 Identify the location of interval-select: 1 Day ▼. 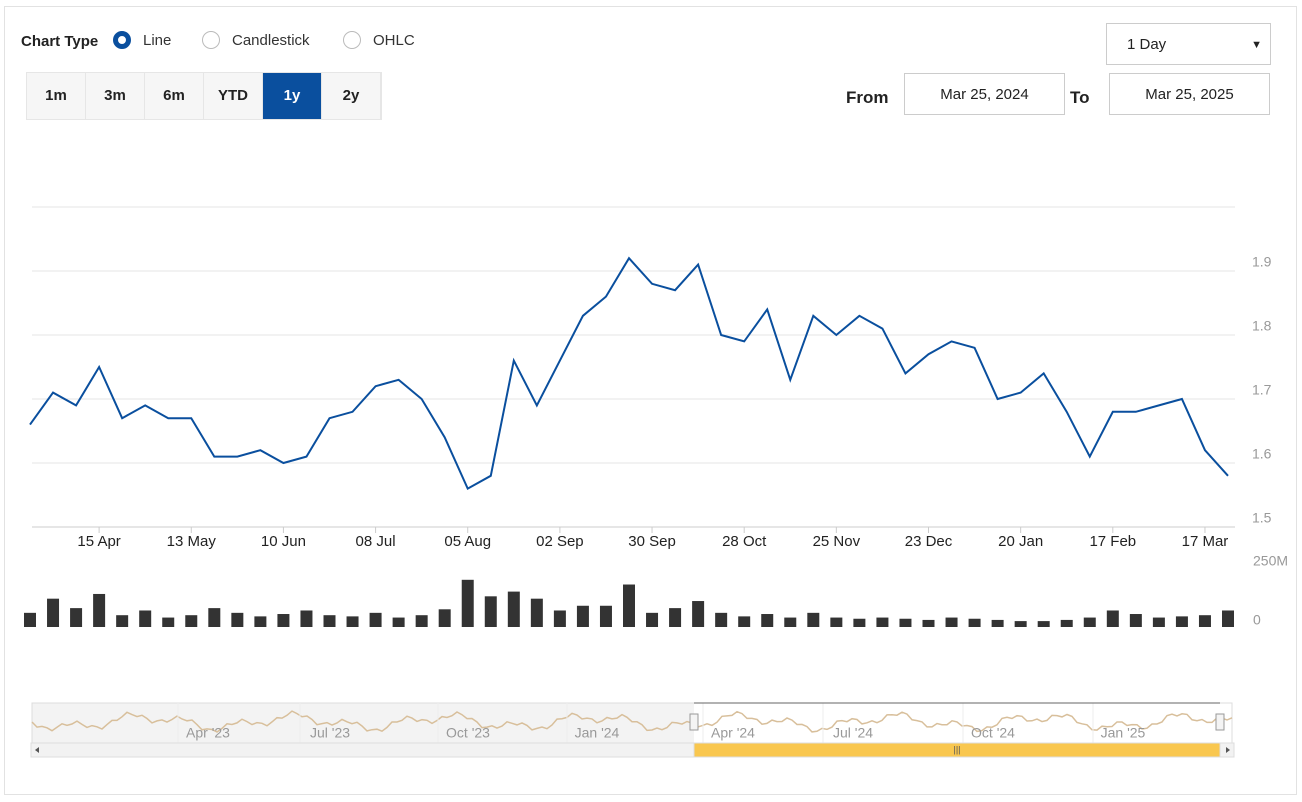
(1188, 44).